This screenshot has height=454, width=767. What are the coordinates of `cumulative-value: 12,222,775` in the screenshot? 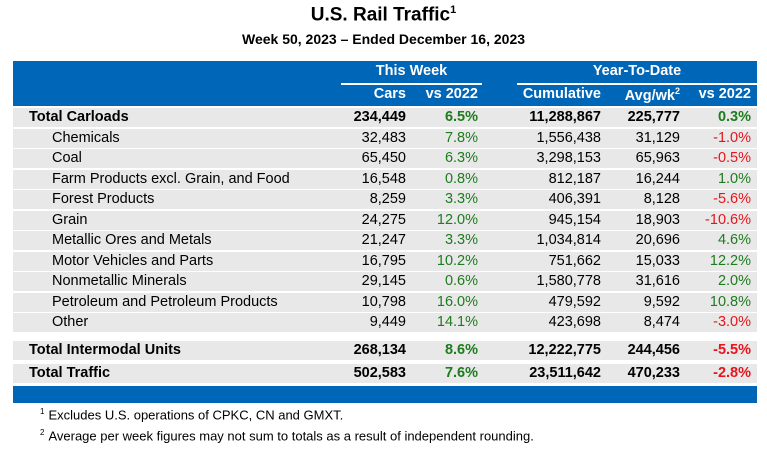 It's located at (564, 350).